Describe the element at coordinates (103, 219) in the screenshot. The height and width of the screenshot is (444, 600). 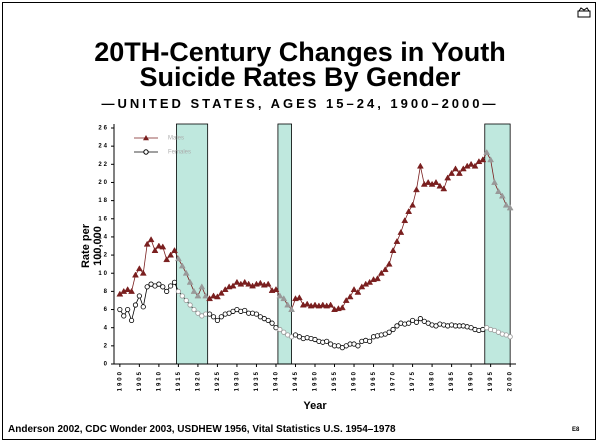
I see `y-tick-label: 16` at that location.